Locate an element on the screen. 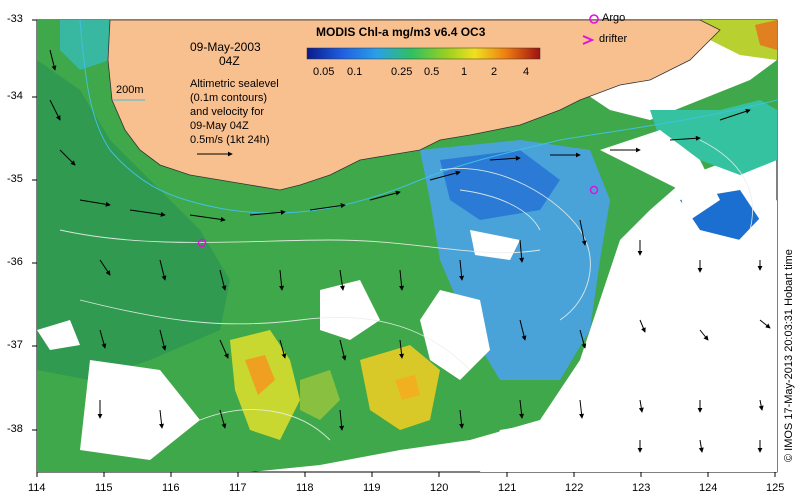  lat-tick: -34 is located at coordinates (15, 96).